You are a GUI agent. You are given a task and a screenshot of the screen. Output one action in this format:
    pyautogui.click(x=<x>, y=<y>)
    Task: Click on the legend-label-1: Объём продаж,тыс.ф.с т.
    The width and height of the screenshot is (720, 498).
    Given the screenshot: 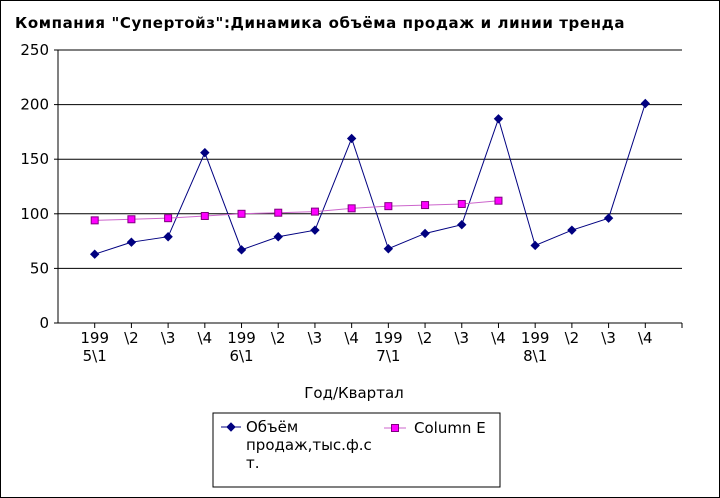 What is the action you would take?
    pyautogui.click(x=309, y=445)
    